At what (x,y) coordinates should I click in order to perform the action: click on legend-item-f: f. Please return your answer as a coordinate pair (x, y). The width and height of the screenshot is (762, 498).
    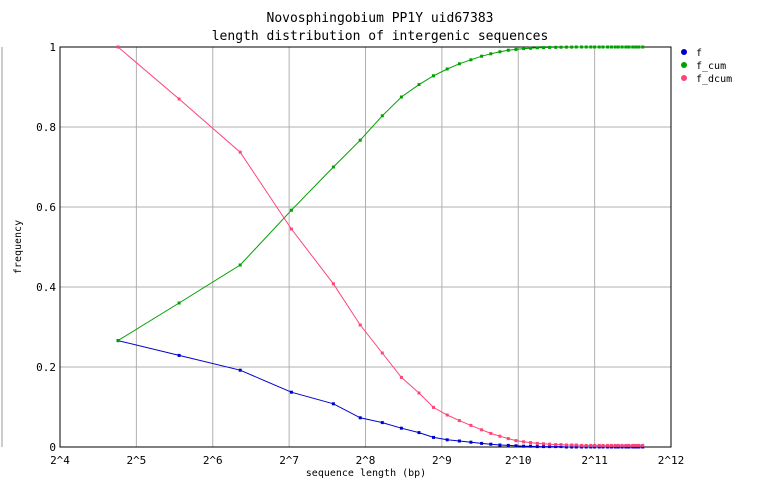
    Looking at the image, I should click on (691, 53).